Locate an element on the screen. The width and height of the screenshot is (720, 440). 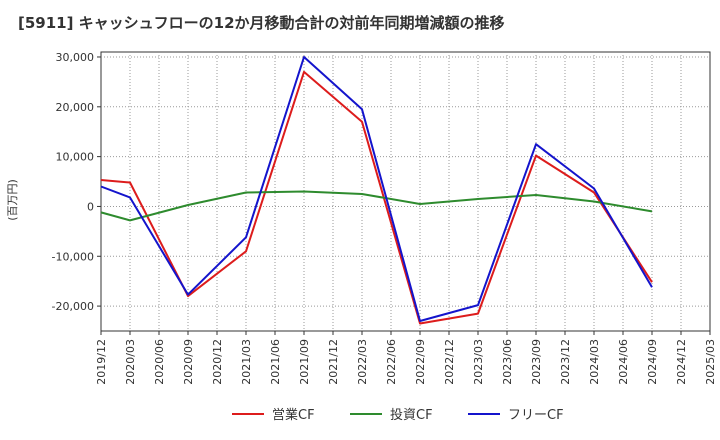
x-tick-label: 2022/12 is located at coordinates (449, 362).